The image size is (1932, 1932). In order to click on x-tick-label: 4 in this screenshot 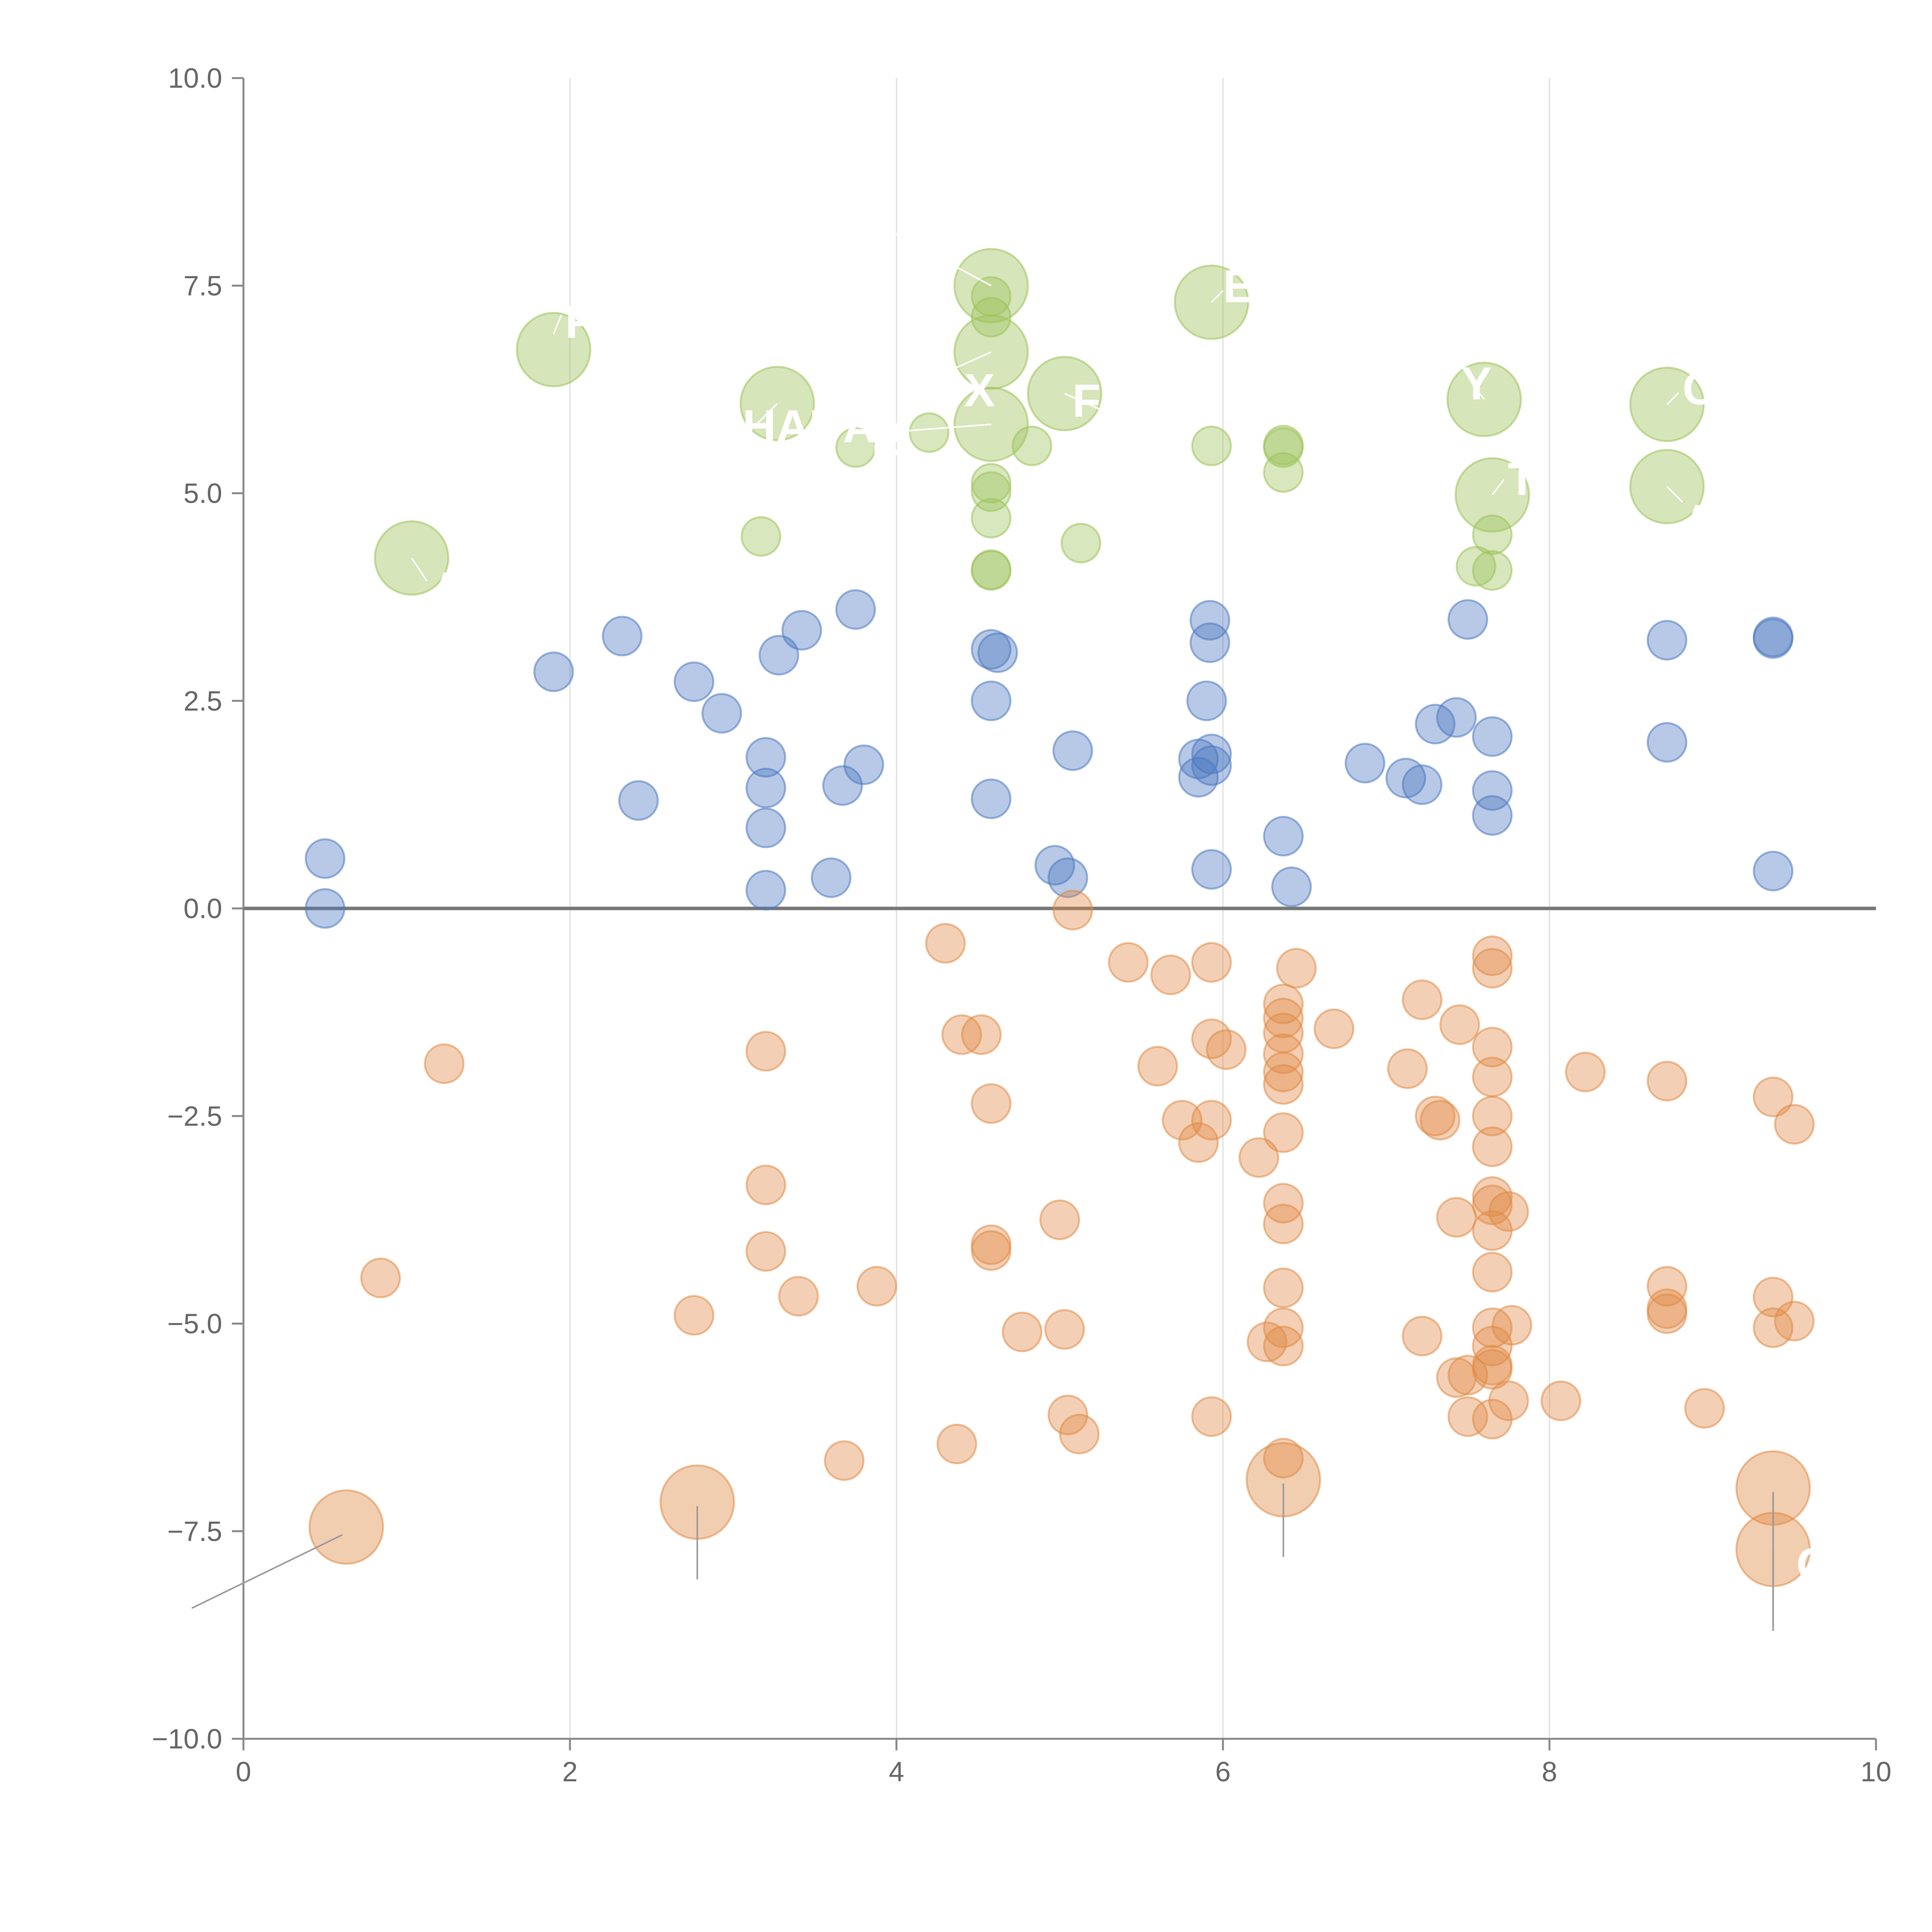, I will do `click(897, 1772)`.